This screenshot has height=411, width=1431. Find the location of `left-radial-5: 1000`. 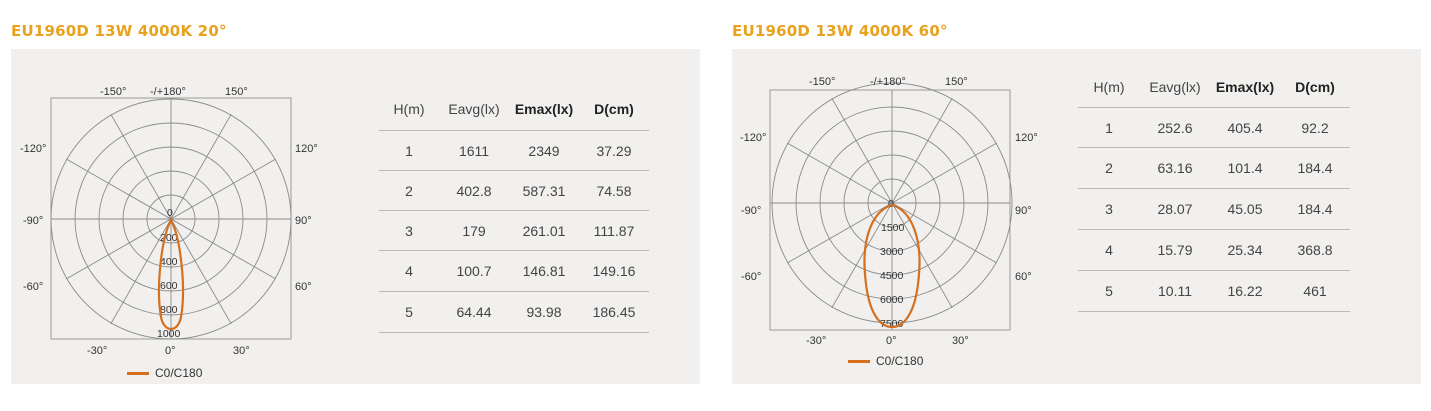

left-radial-5: 1000 is located at coordinates (169, 334).